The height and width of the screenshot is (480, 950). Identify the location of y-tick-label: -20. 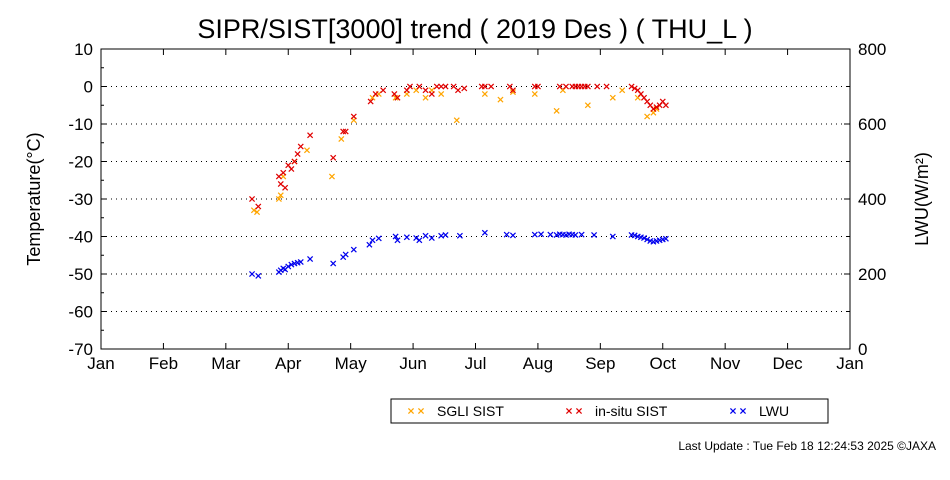
(80, 162).